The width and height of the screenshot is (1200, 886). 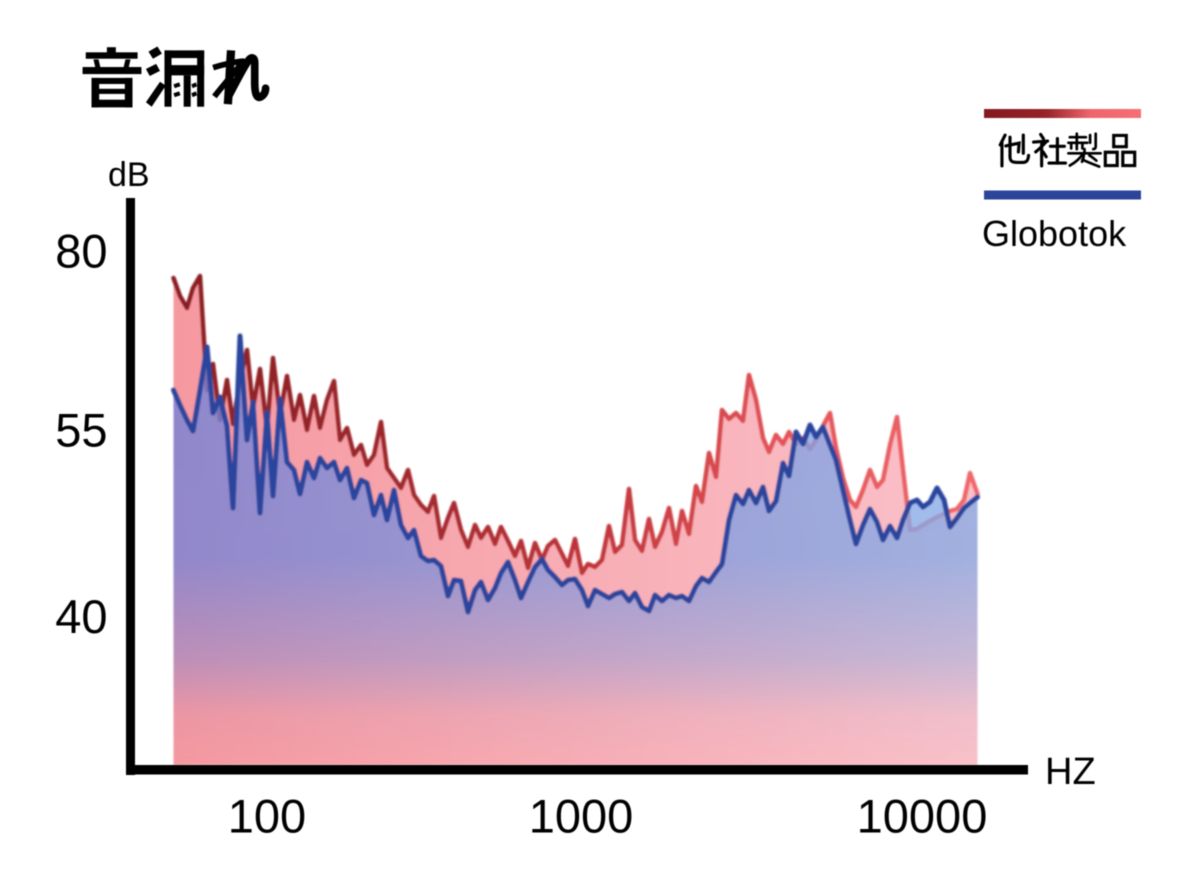 I want to click on svg-text: 100, so click(x=267, y=816).